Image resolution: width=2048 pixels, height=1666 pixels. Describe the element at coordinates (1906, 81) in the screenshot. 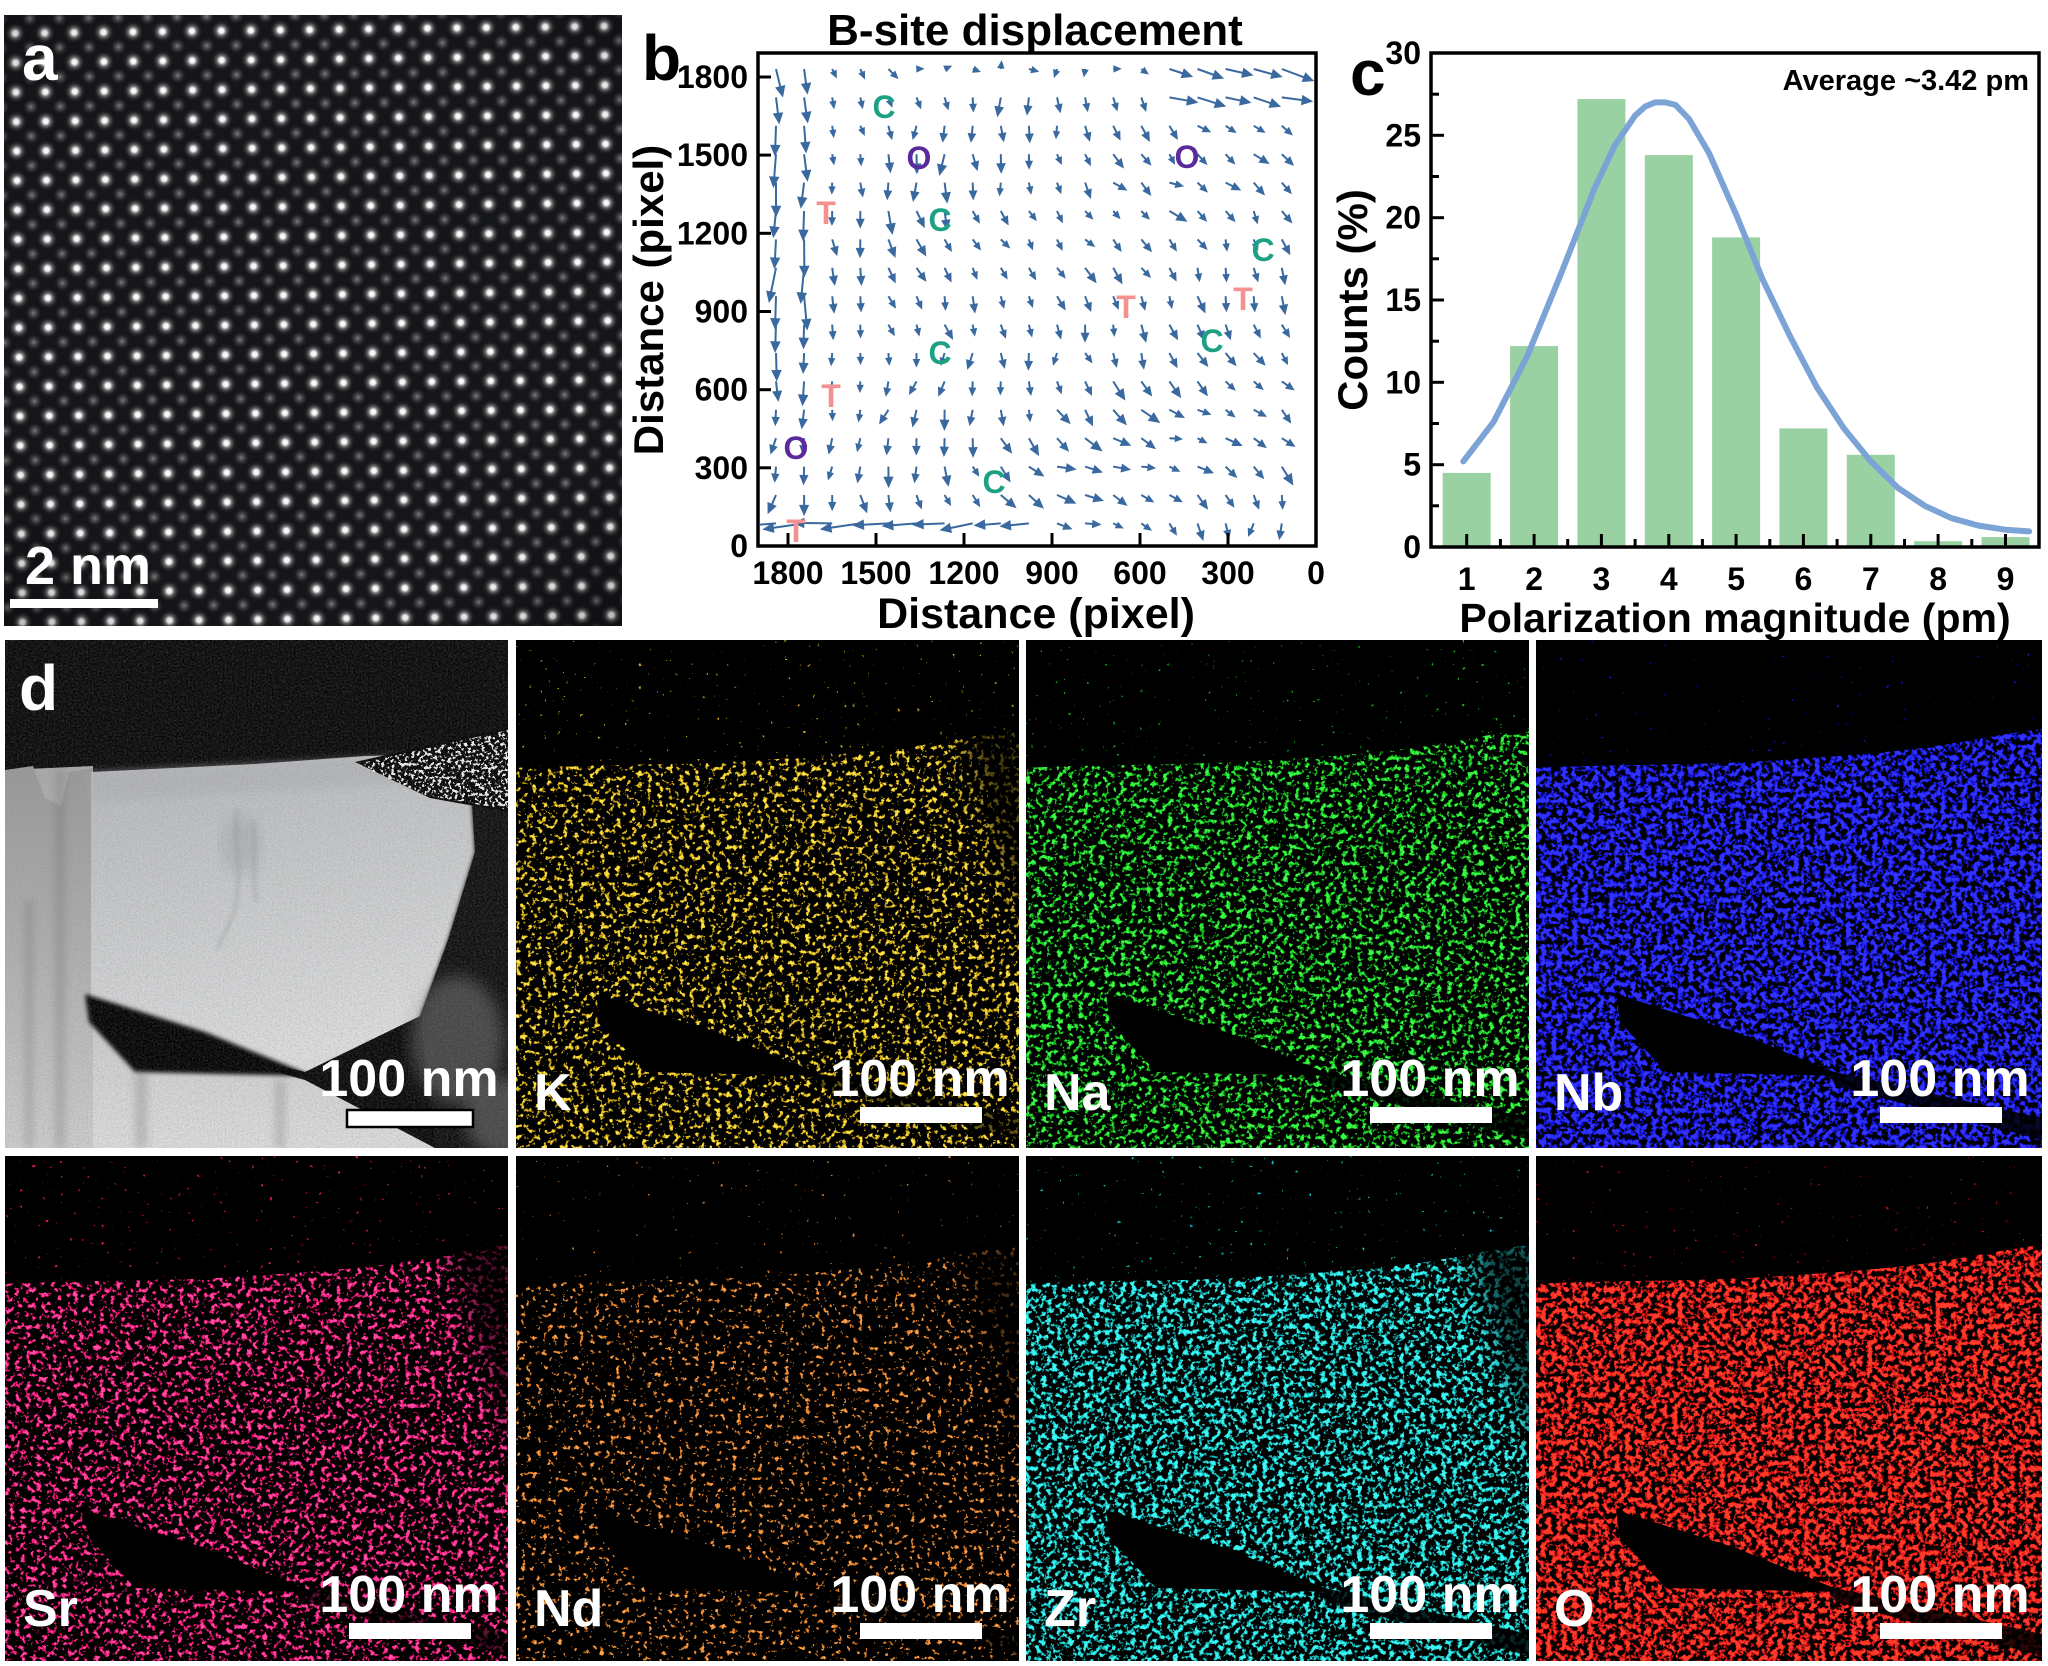

I see `svg-text: Average ~3.42 pm` at that location.